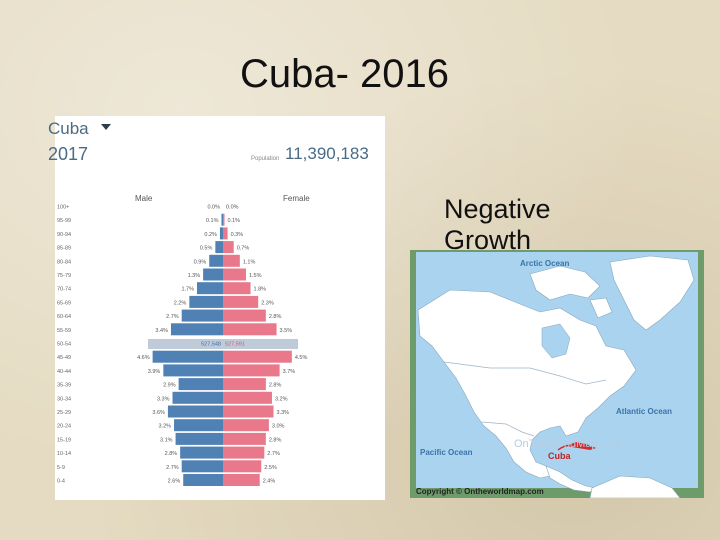 The image size is (720, 540). I want to click on male-bar-label: 3.3%, so click(163, 399).